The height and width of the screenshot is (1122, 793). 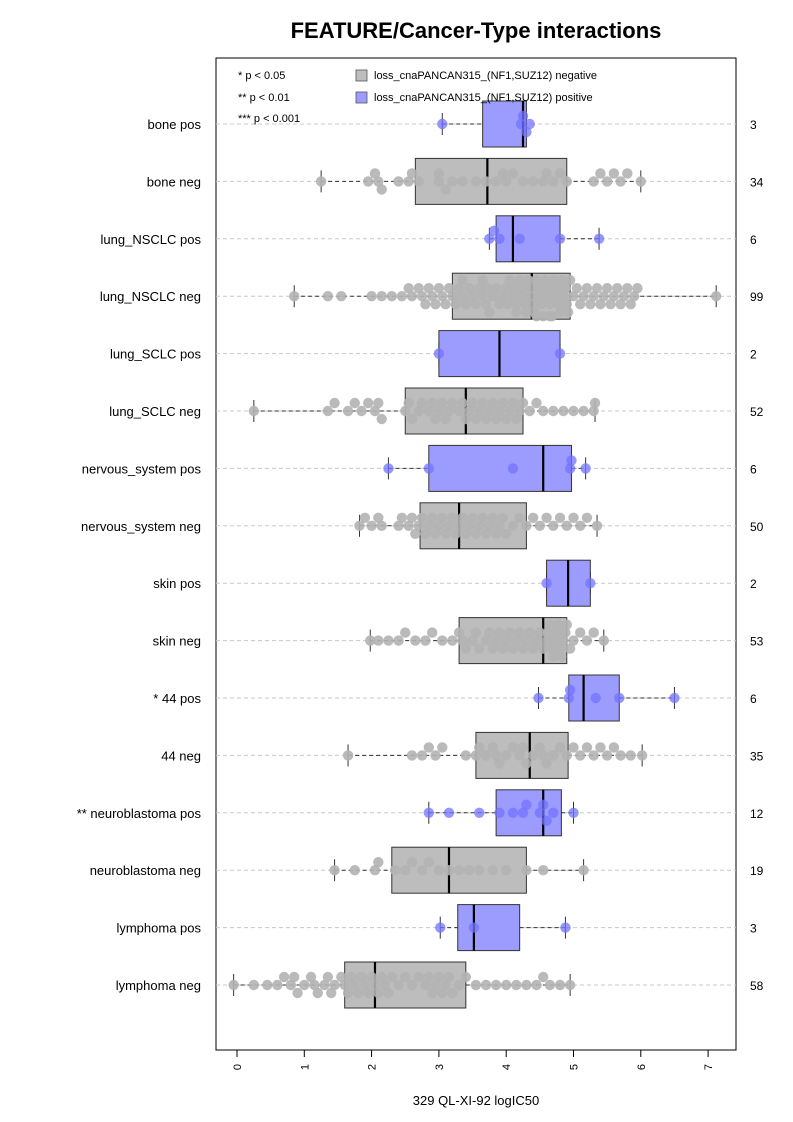 What do you see at coordinates (757, 182) in the screenshot?
I see `count-label: 34` at bounding box center [757, 182].